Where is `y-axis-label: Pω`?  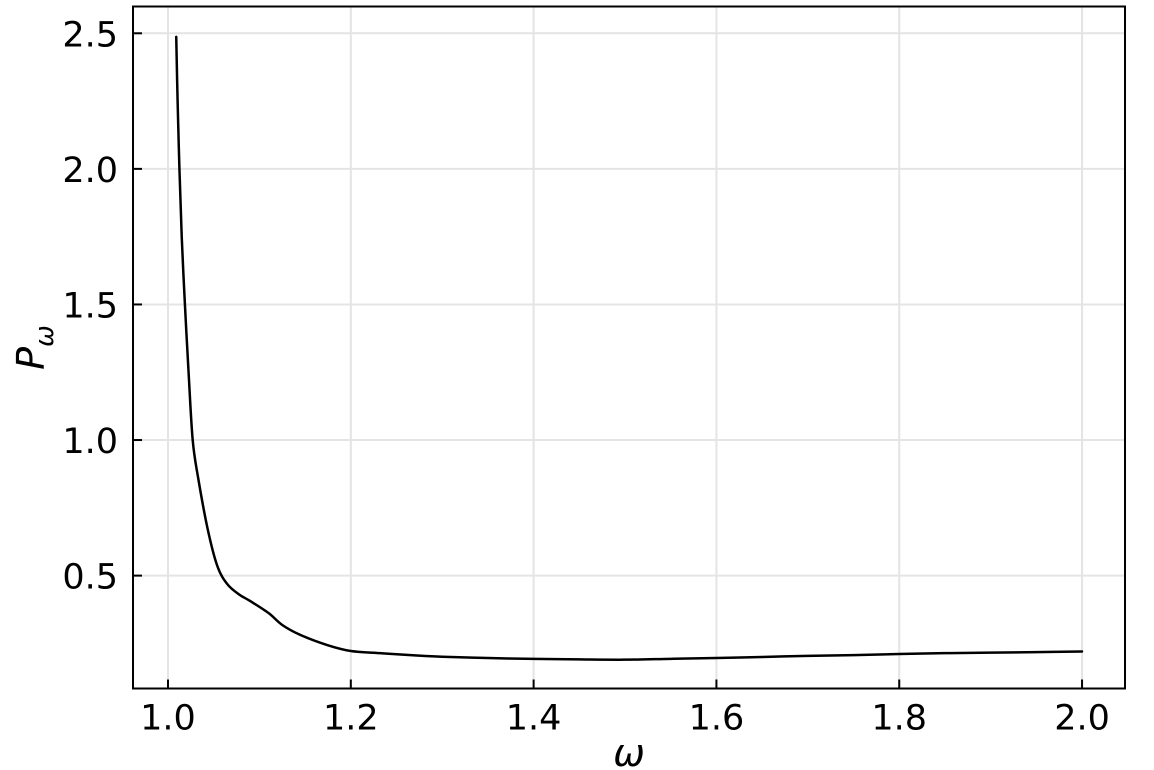
y-axis-label: Pω is located at coordinates (34, 347).